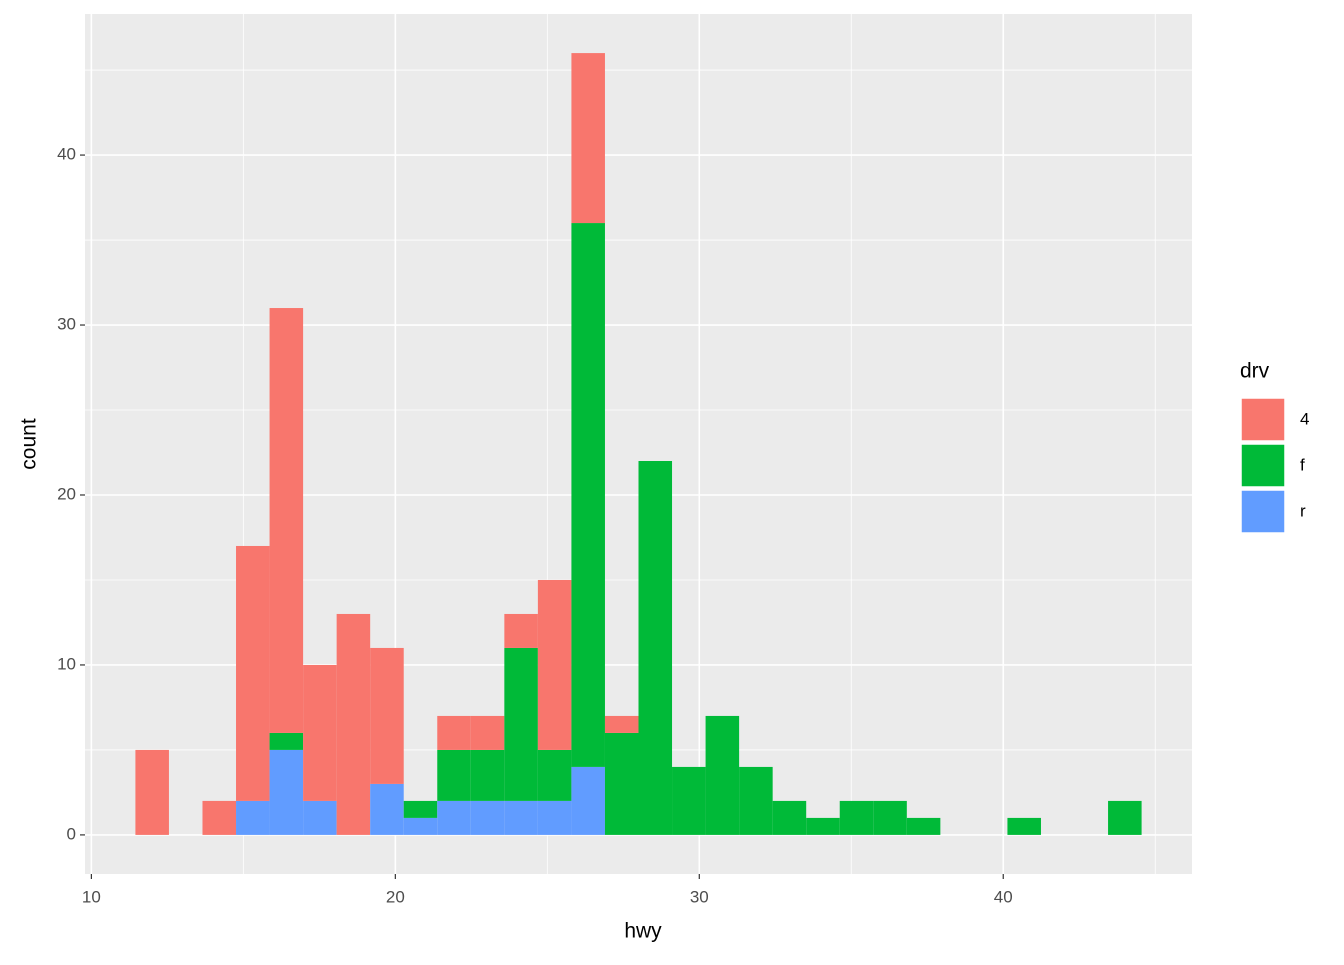  What do you see at coordinates (66, 493) in the screenshot?
I see `y-tick-label: 20` at bounding box center [66, 493].